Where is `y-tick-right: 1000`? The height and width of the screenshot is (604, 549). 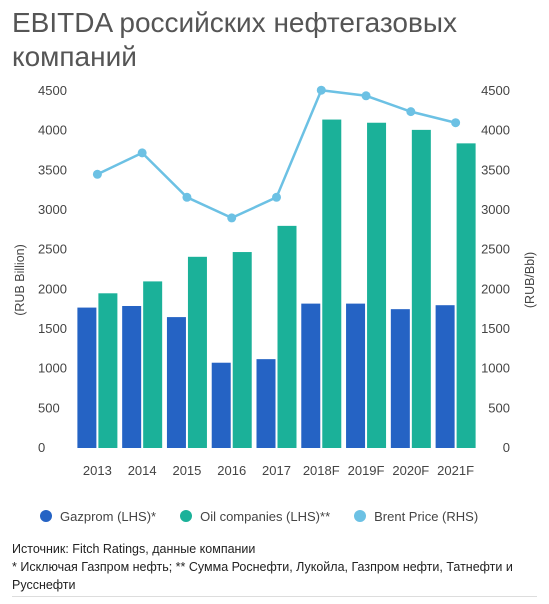
y-tick-right: 1000 is located at coordinates (495, 368).